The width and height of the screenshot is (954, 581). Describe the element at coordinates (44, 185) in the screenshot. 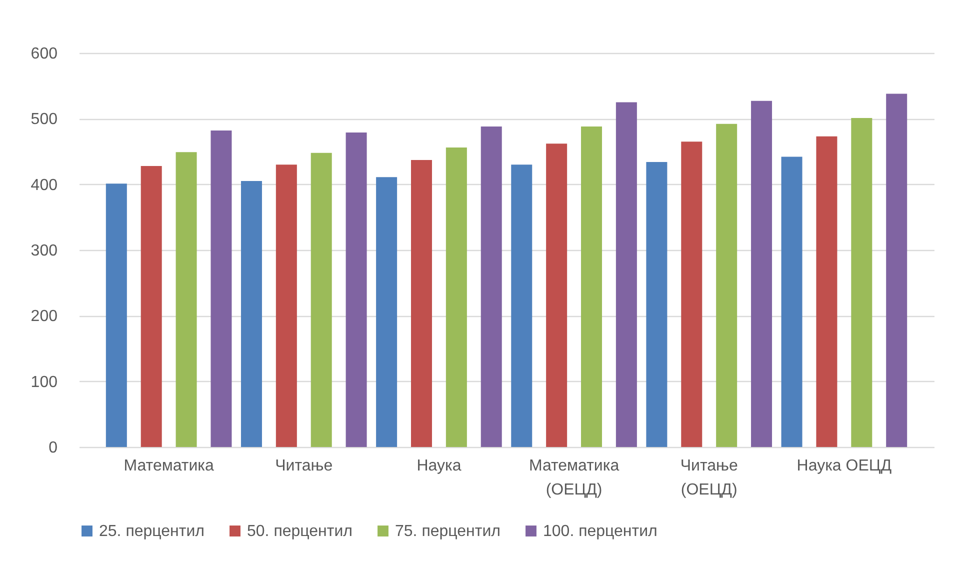

I see `y-tick-label: 400` at that location.